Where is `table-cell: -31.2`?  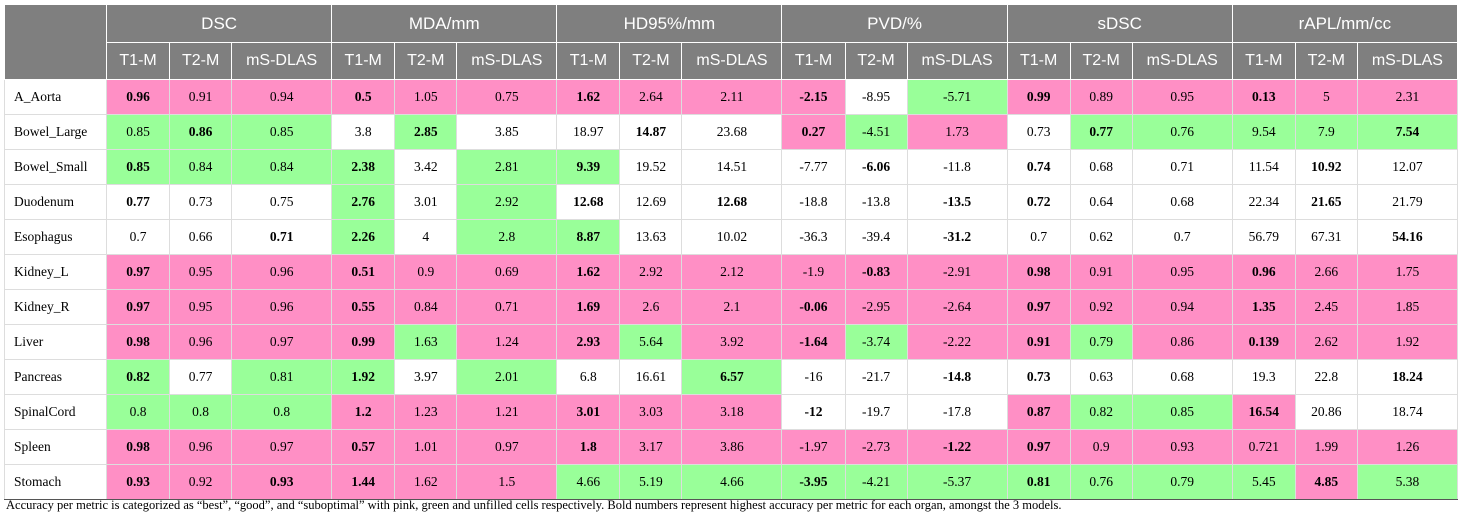
table-cell: -31.2 is located at coordinates (957, 237).